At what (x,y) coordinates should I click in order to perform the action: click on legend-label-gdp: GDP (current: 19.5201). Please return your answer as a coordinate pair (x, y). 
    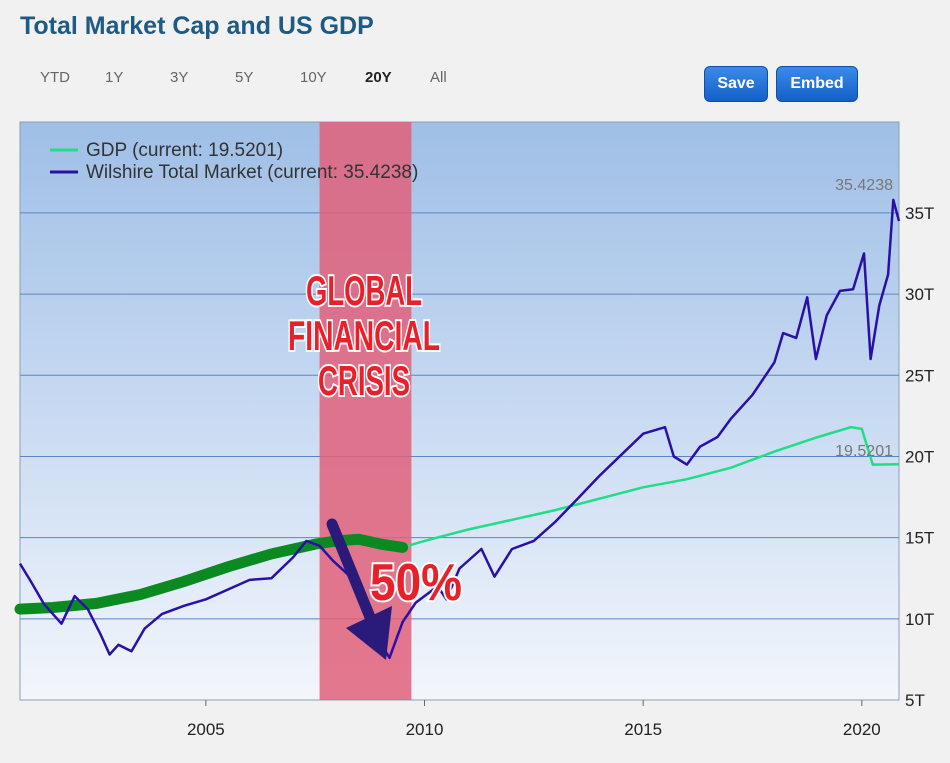
    Looking at the image, I should click on (184, 150).